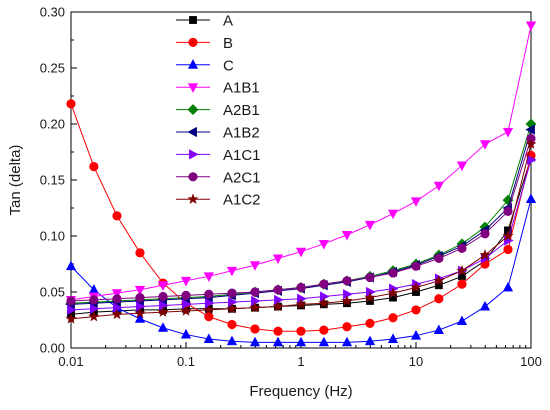 The height and width of the screenshot is (410, 550). Describe the element at coordinates (228, 21) in the screenshot. I see `legend-label: A` at that location.